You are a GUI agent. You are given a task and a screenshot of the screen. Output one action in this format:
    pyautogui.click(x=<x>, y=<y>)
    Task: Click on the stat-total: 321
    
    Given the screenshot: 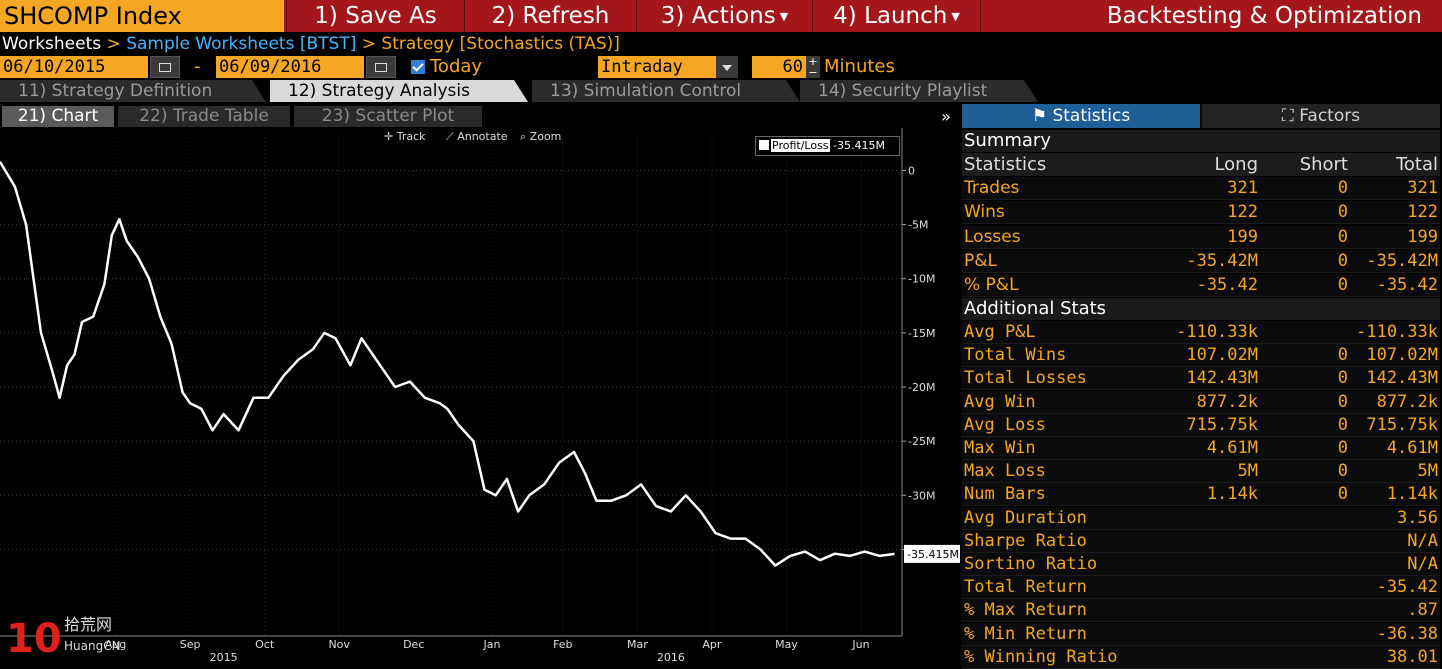 What is the action you would take?
    pyautogui.click(x=1422, y=188)
    